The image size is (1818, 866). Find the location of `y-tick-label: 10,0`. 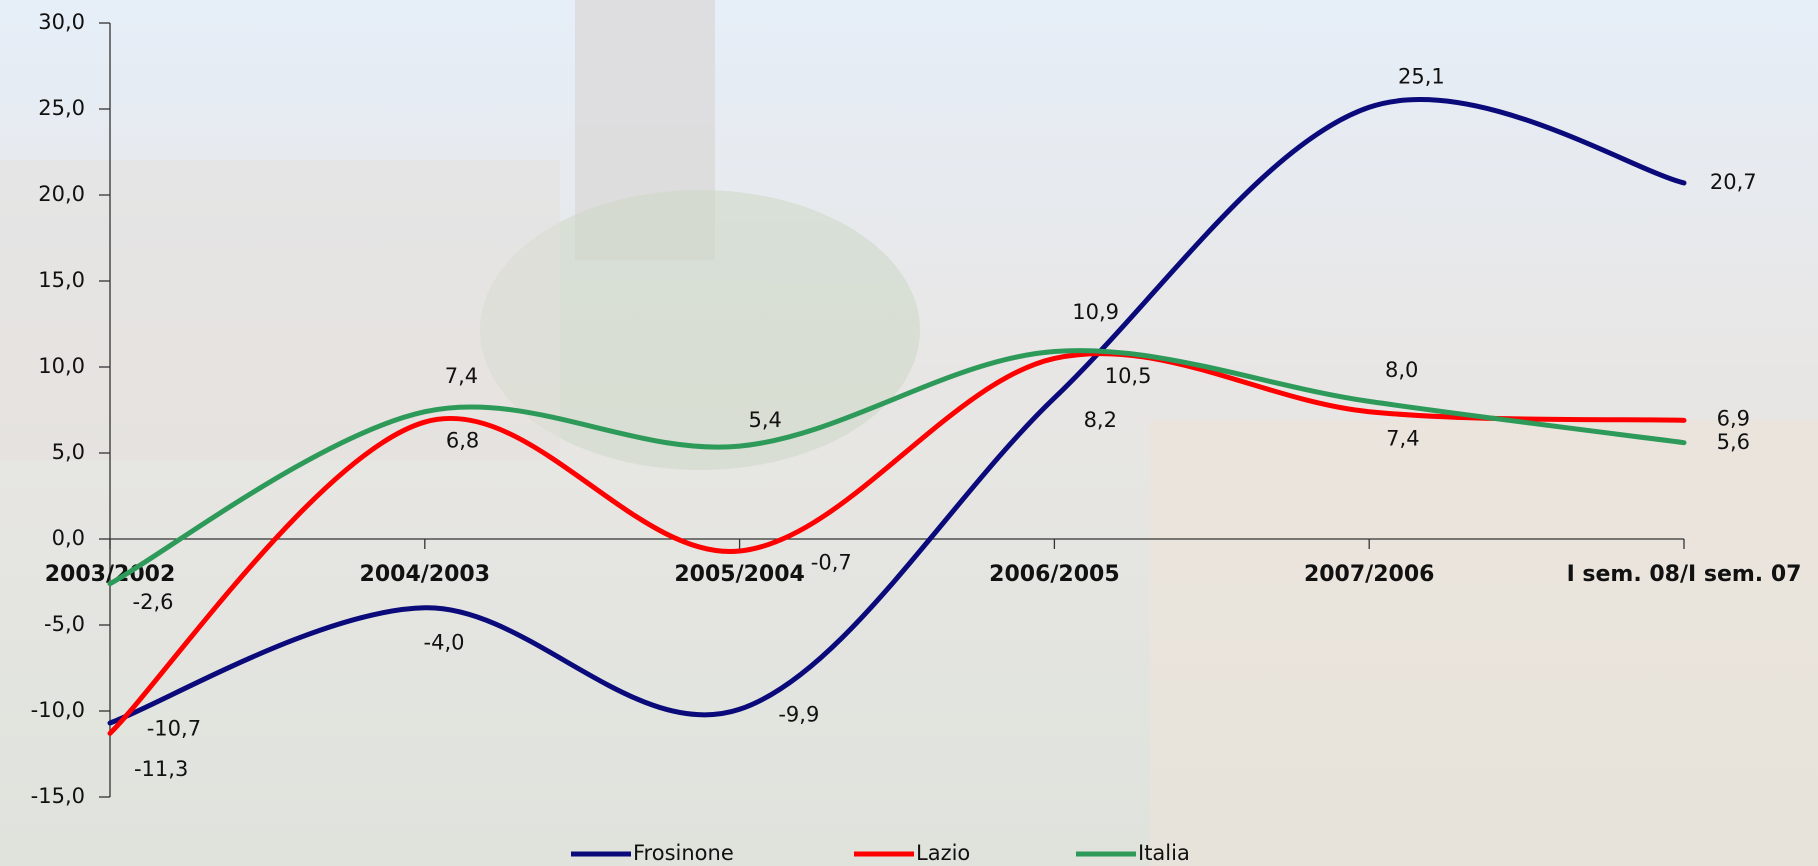

y-tick-label: 10,0 is located at coordinates (61, 366).